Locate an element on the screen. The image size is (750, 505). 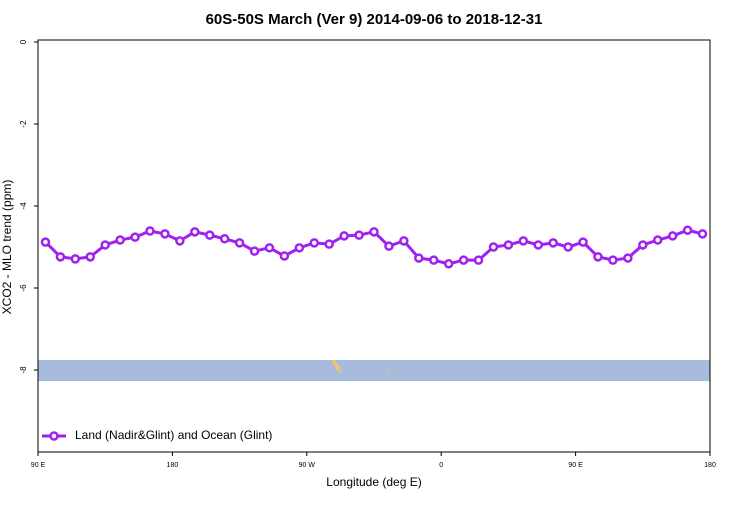
legend-marker is located at coordinates (54, 436).